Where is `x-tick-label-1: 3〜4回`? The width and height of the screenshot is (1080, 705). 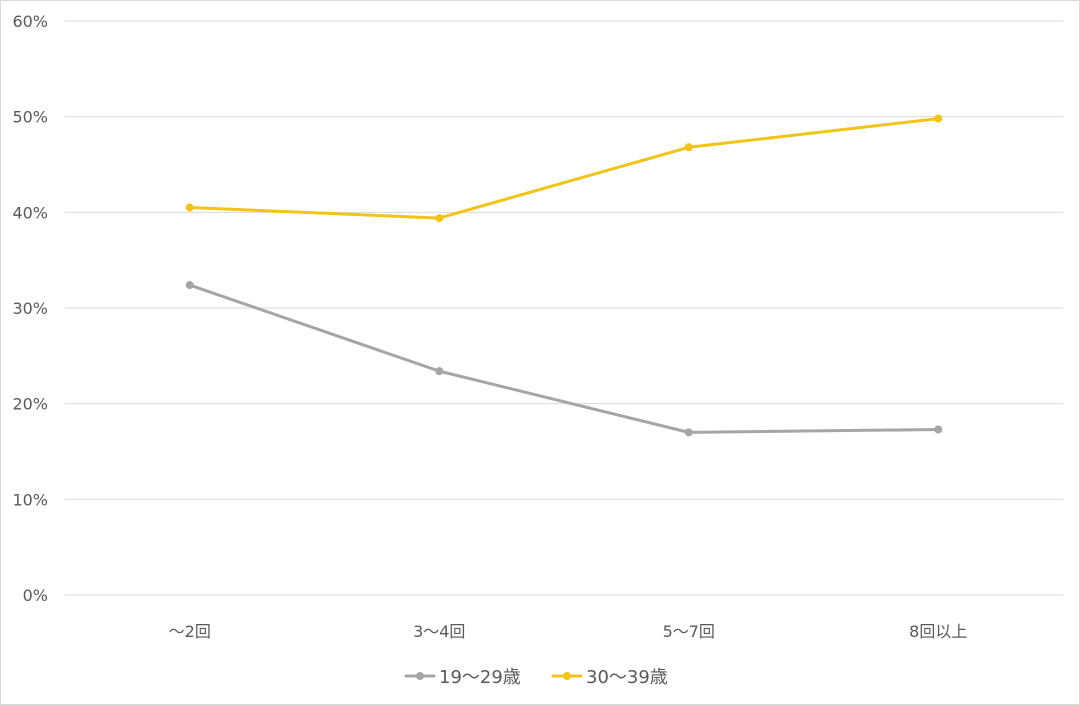
x-tick-label-1: 3〜4回 is located at coordinates (439, 631).